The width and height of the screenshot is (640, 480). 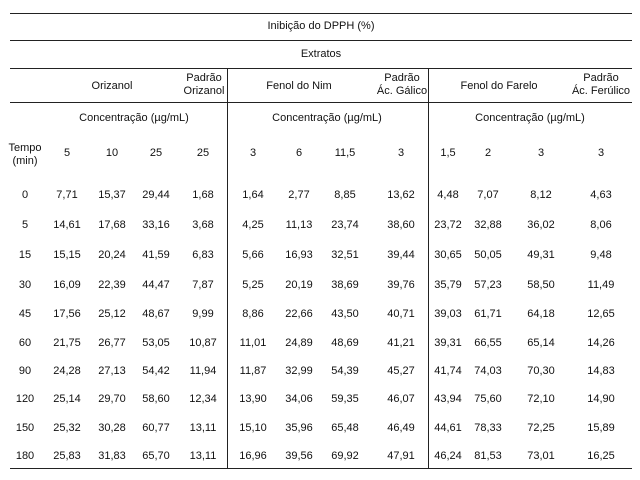 What do you see at coordinates (488, 343) in the screenshot?
I see `value-cell: 66,55` at bounding box center [488, 343].